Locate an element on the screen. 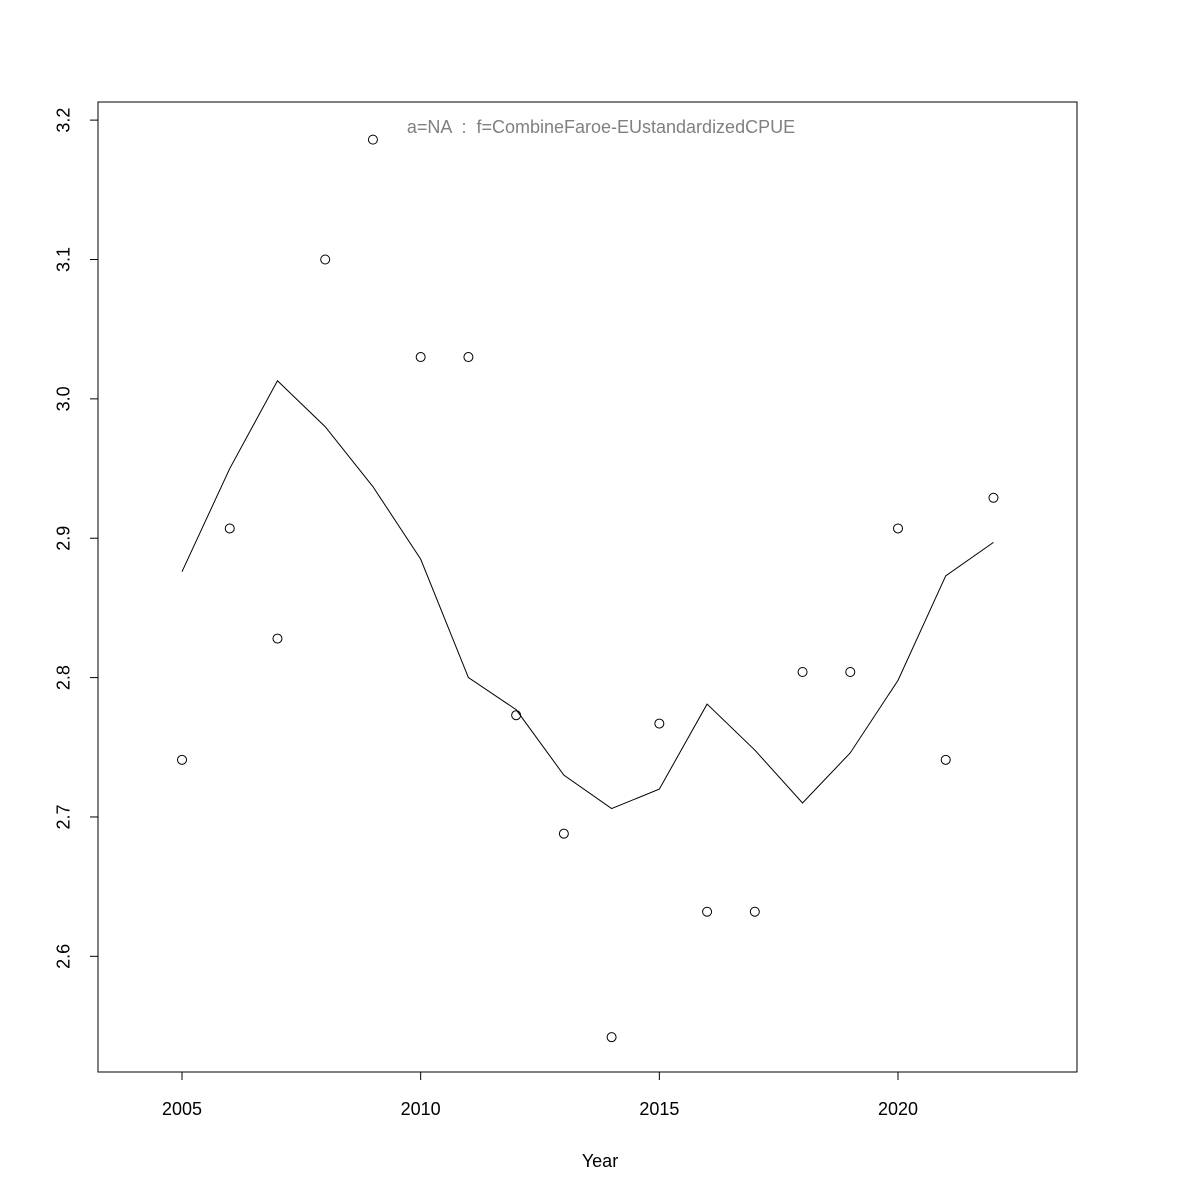 The image size is (1200, 1200). x-tick-label: 2020 is located at coordinates (898, 1109).